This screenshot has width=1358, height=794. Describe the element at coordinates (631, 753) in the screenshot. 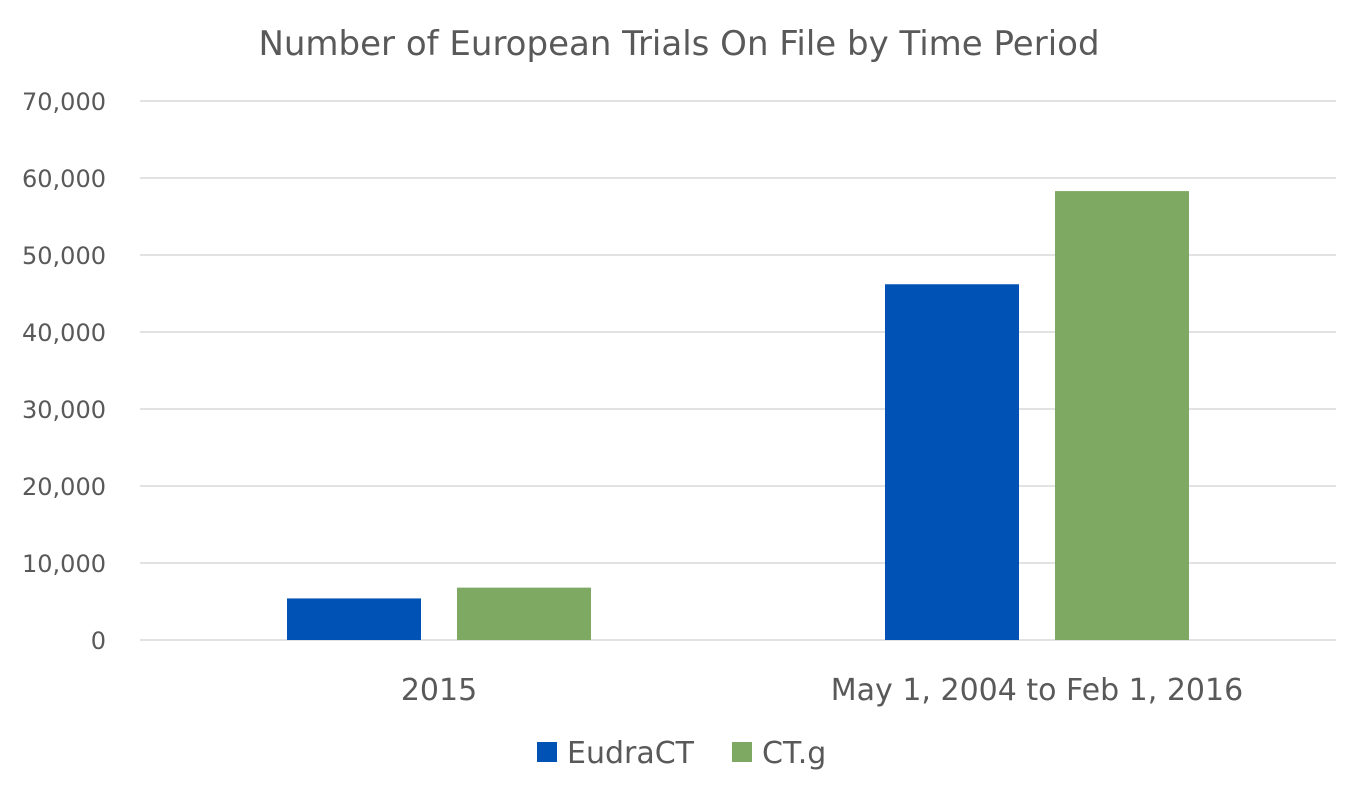

I see `legend-label: EudraCT` at that location.